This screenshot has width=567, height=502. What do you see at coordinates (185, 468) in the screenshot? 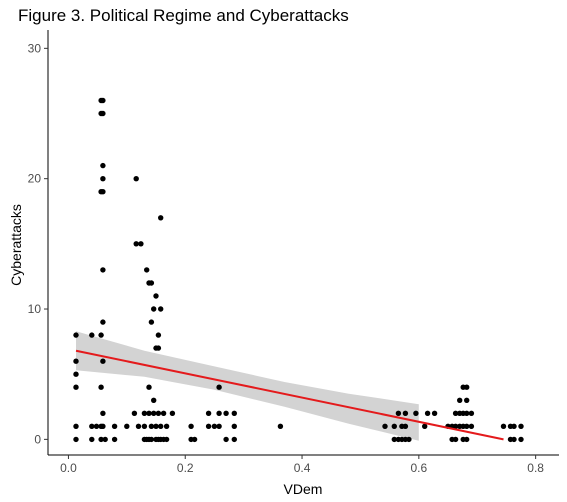
I see `x-tick-label: 0.2` at bounding box center [185, 468].